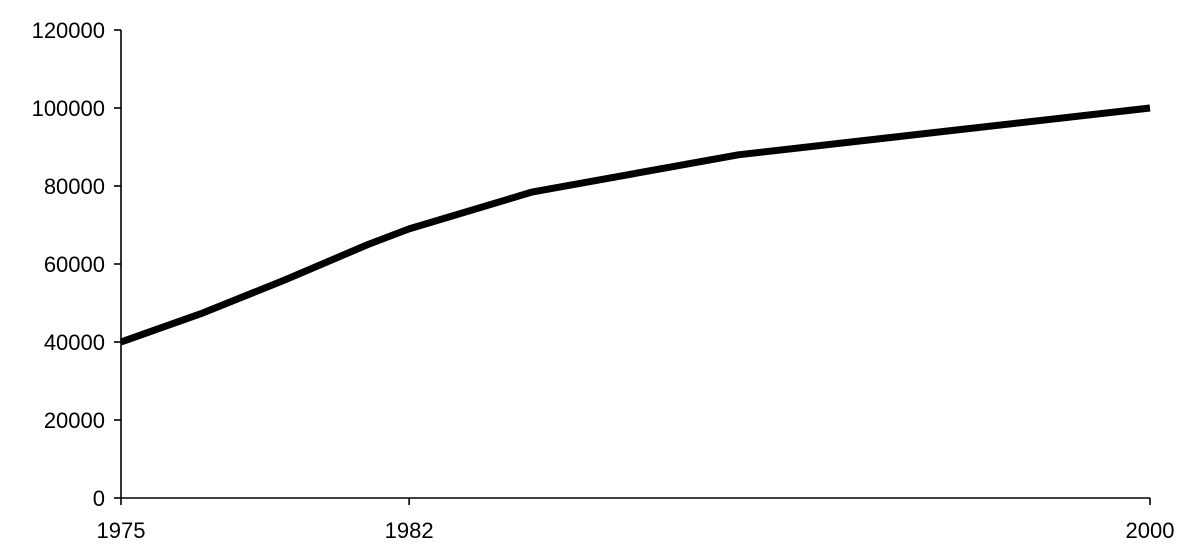 This screenshot has width=1182, height=544. What do you see at coordinates (121, 530) in the screenshot?
I see `x-tick-label: 1975` at bounding box center [121, 530].